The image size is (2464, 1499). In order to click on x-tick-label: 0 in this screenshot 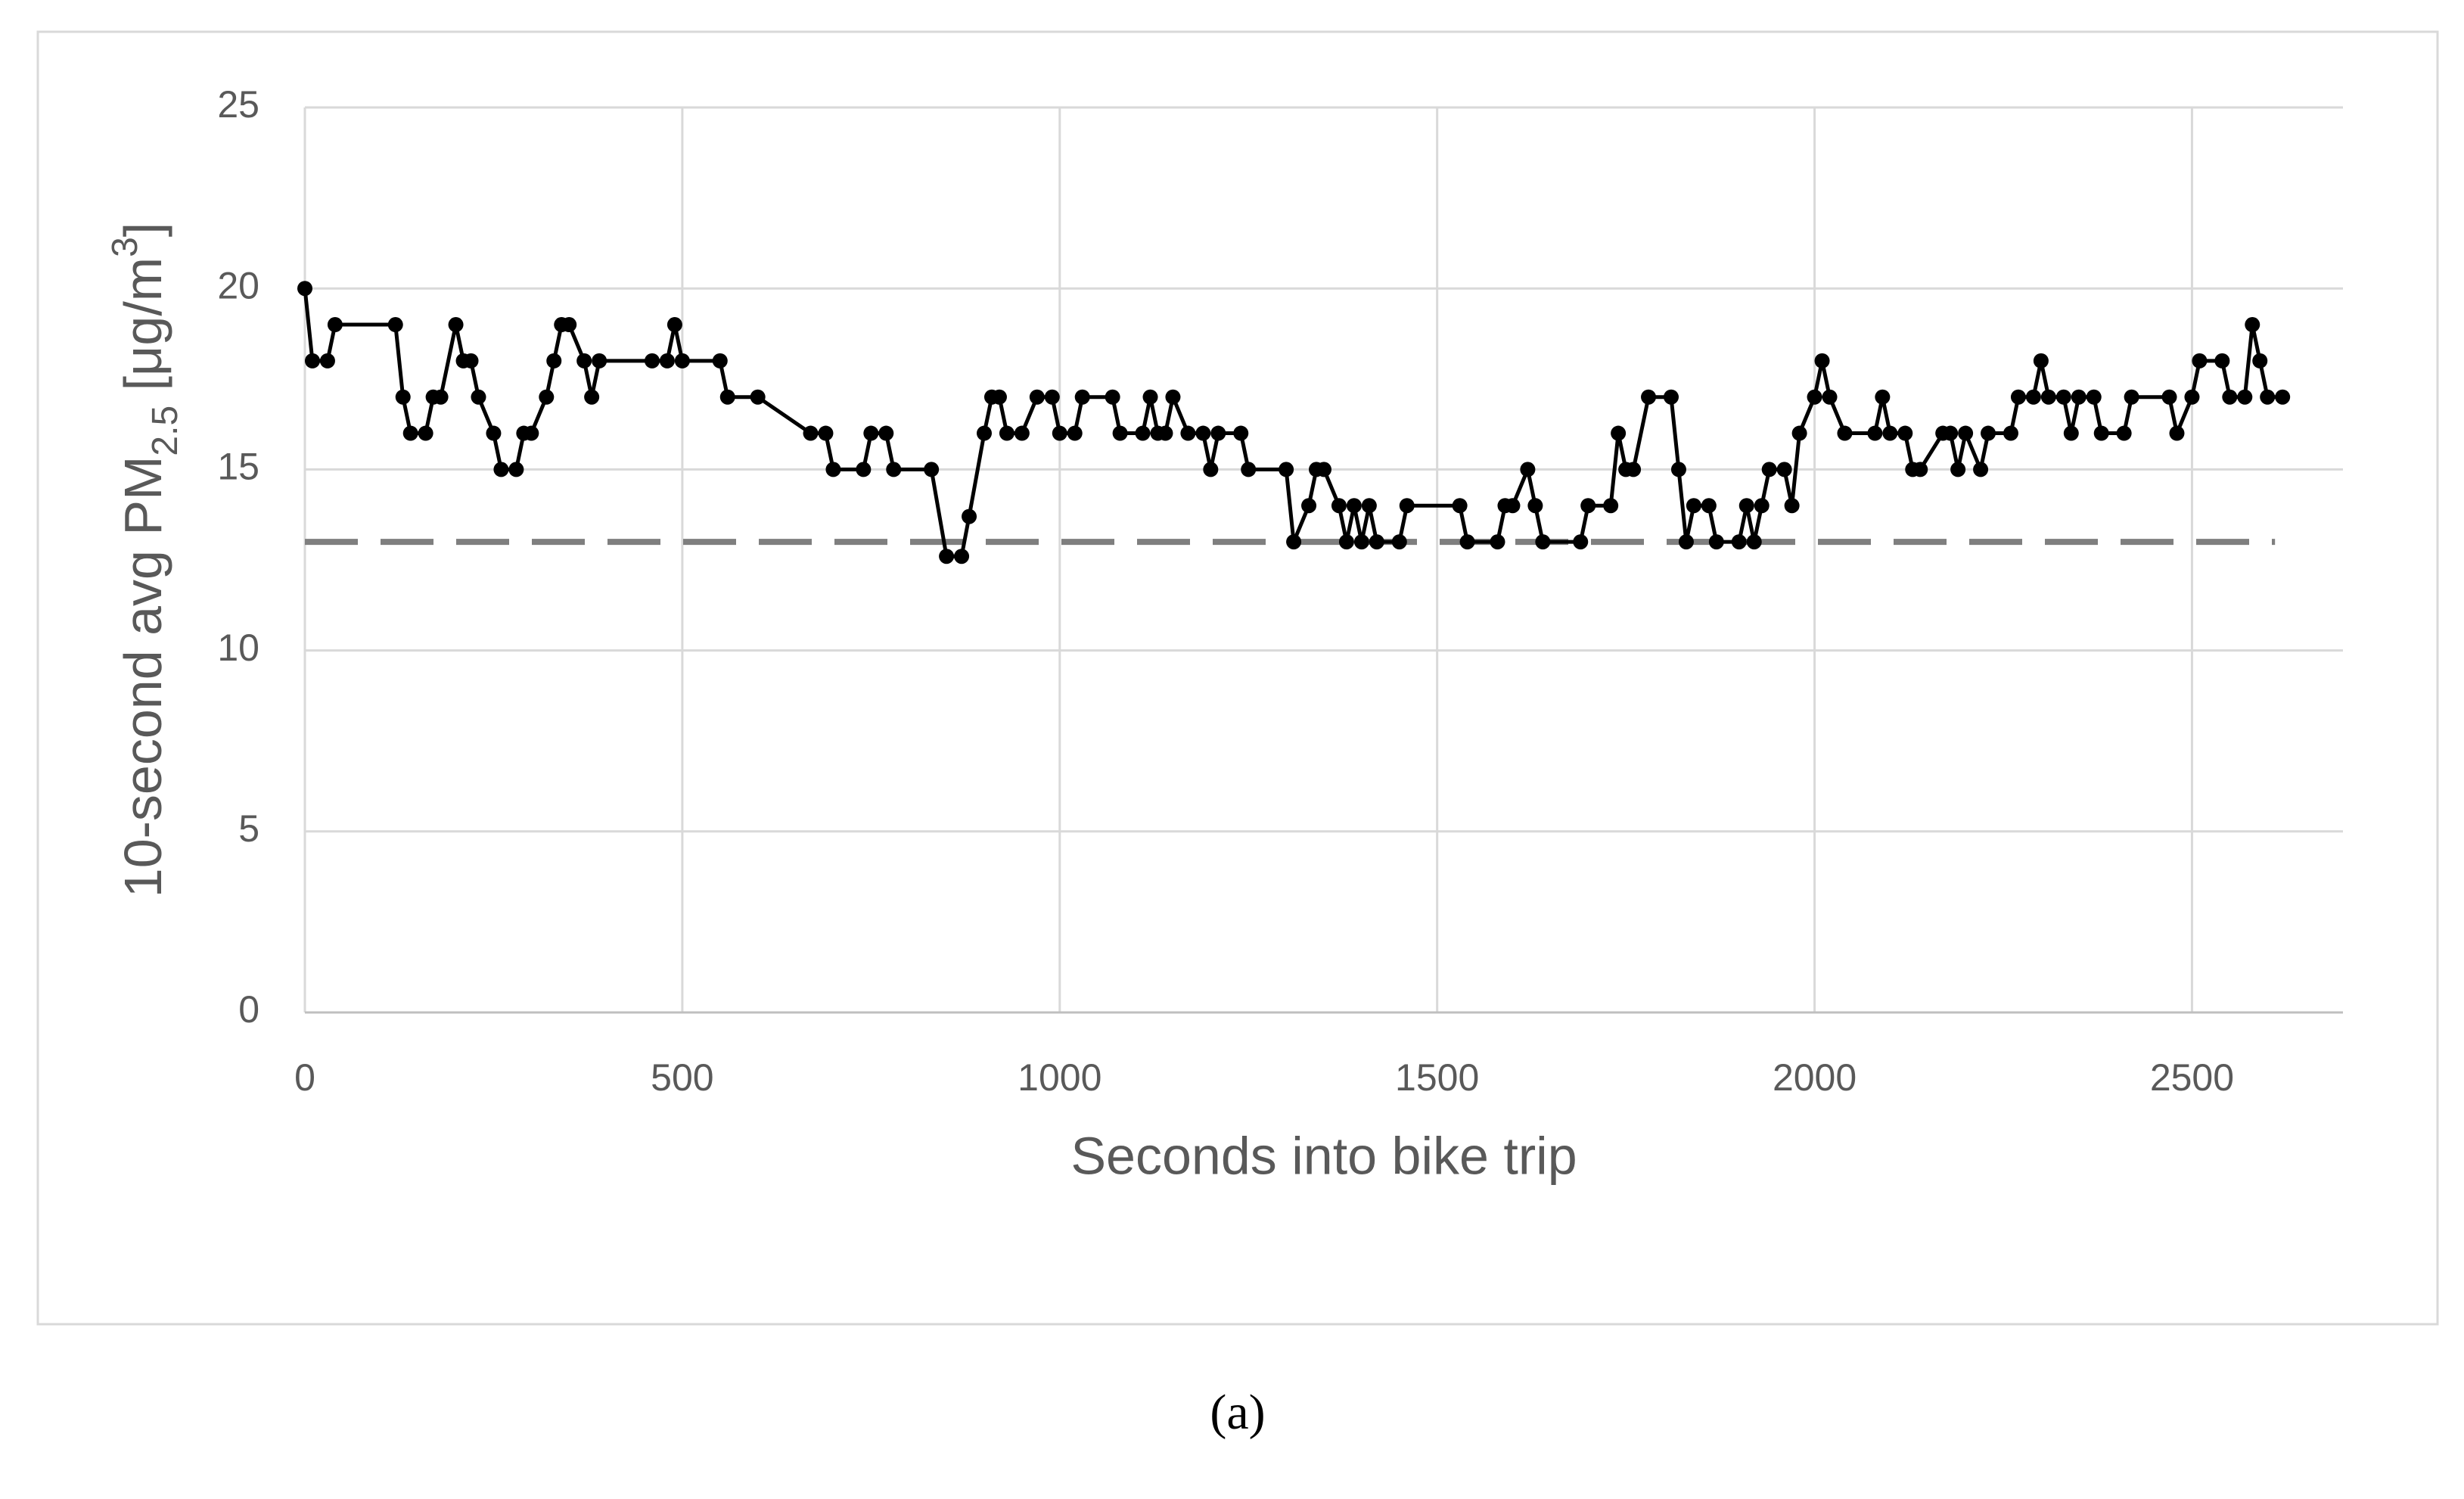, I will do `click(304, 1077)`.